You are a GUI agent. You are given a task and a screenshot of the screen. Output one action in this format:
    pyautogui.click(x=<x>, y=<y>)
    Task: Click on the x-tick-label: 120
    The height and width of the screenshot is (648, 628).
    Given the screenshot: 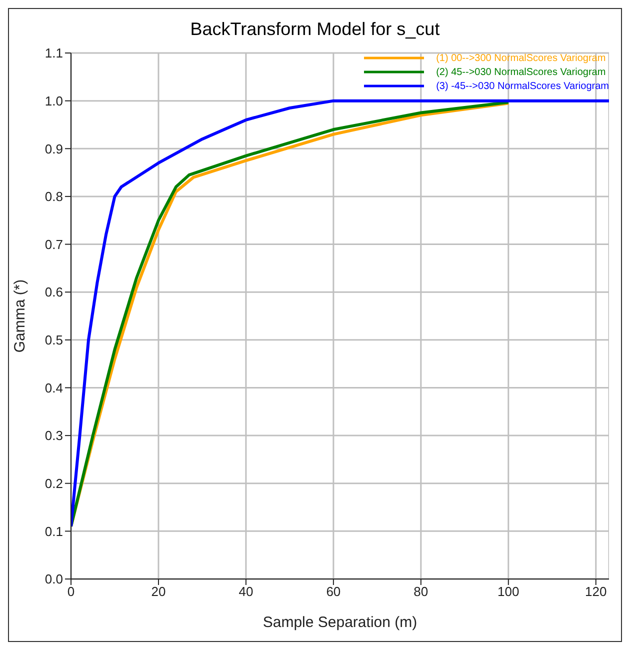 What is the action you would take?
    pyautogui.click(x=596, y=592)
    